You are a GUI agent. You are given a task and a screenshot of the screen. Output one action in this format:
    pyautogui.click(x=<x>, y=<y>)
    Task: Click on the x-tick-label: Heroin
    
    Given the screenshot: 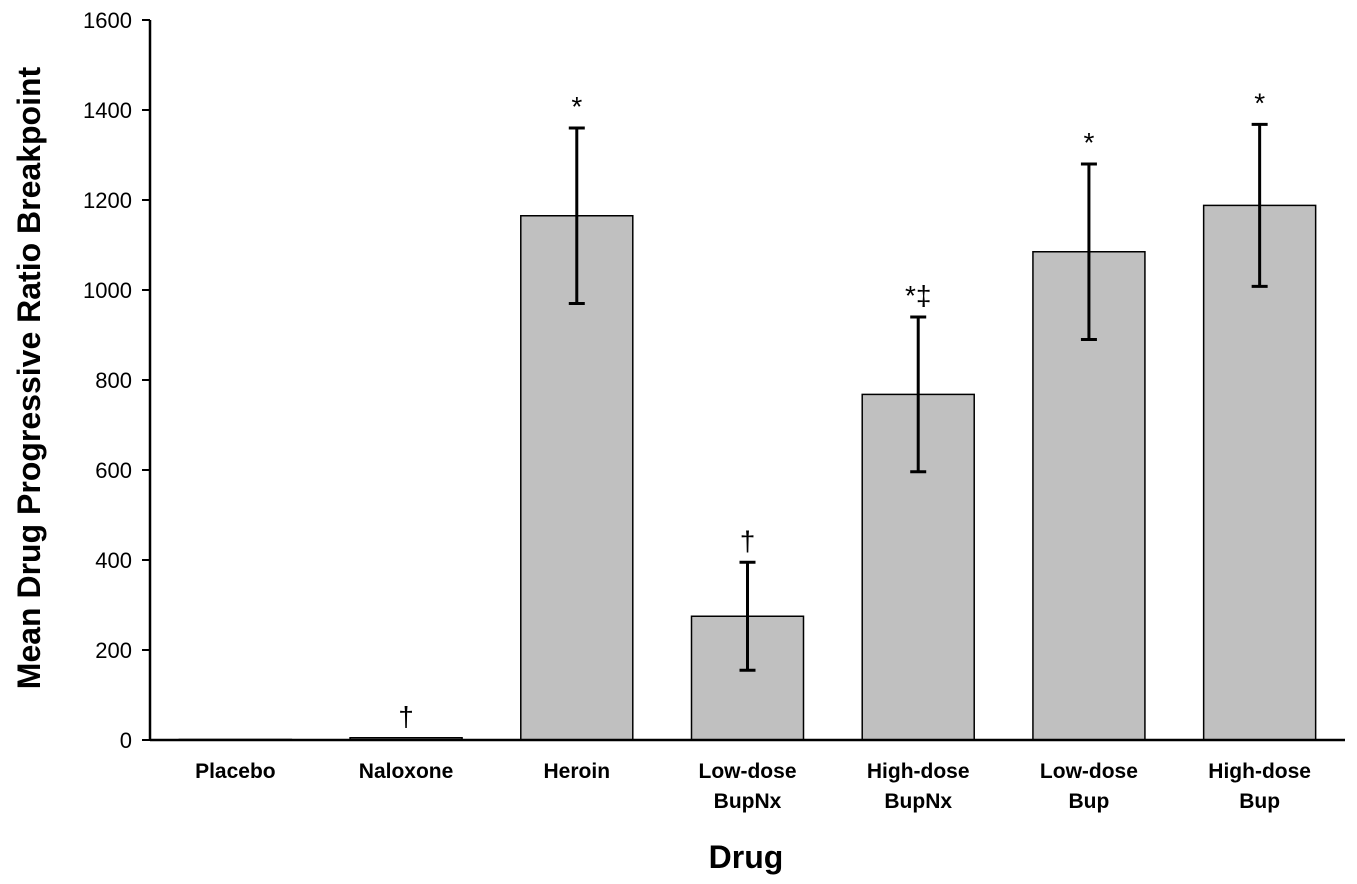 What is the action you would take?
    pyautogui.click(x=577, y=771)
    